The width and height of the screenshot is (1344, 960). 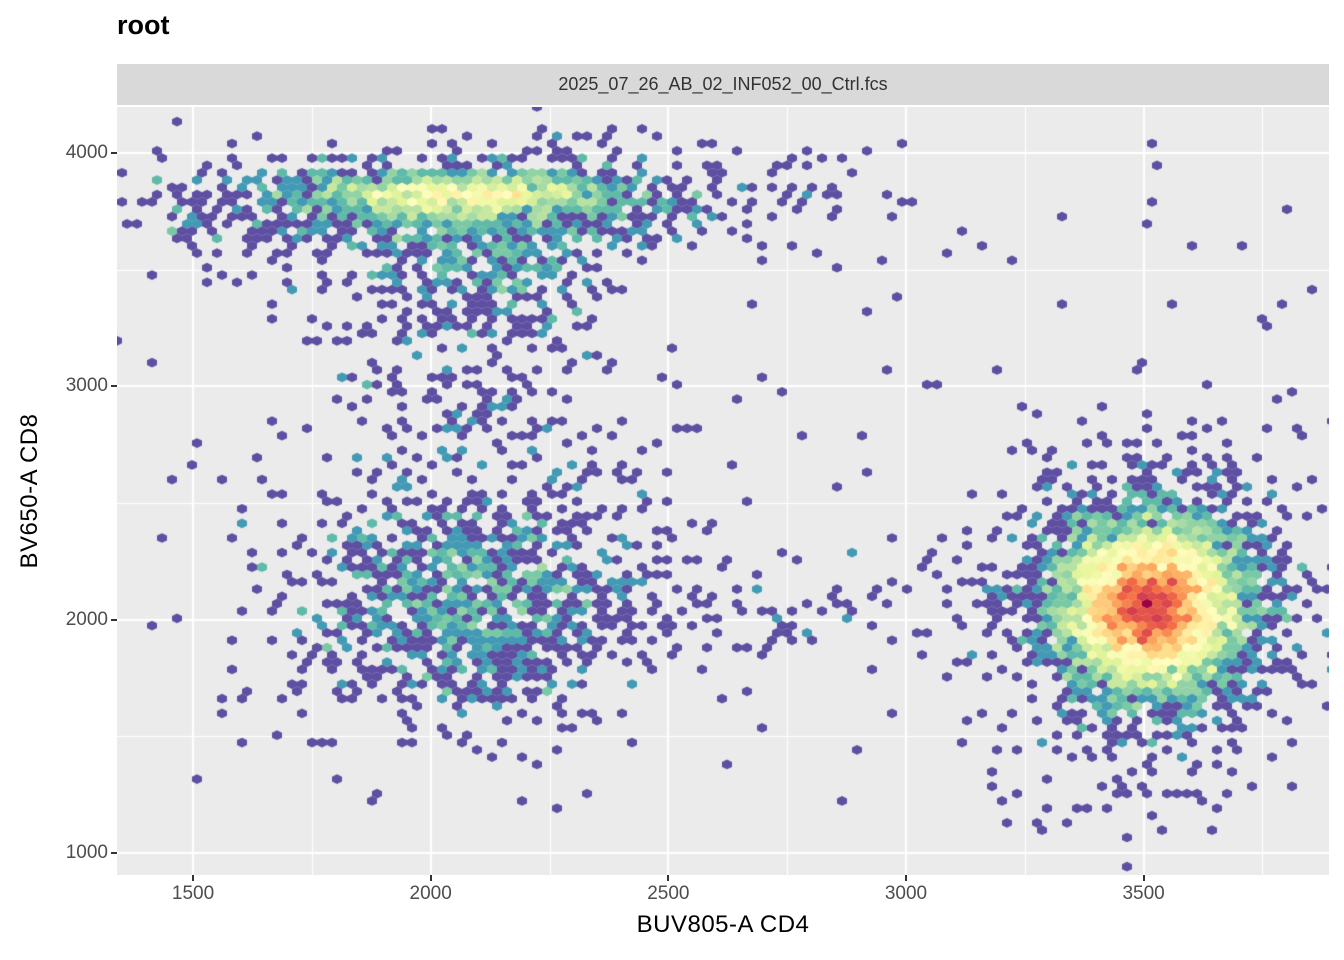 What do you see at coordinates (86, 619) in the screenshot?
I see `y-tick-label: 2000` at bounding box center [86, 619].